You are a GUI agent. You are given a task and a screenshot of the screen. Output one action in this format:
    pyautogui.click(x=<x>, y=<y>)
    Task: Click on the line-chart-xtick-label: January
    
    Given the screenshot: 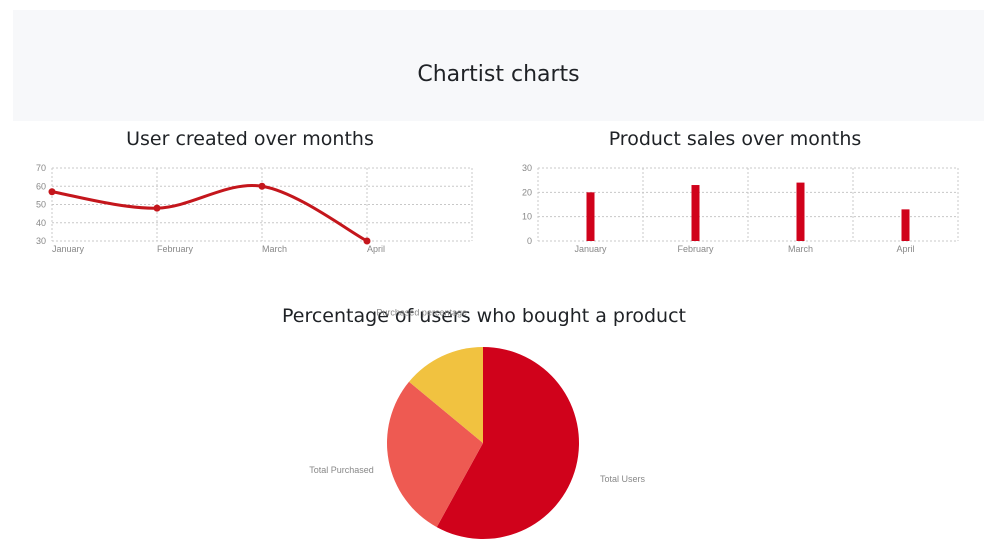 What is the action you would take?
    pyautogui.click(x=68, y=249)
    